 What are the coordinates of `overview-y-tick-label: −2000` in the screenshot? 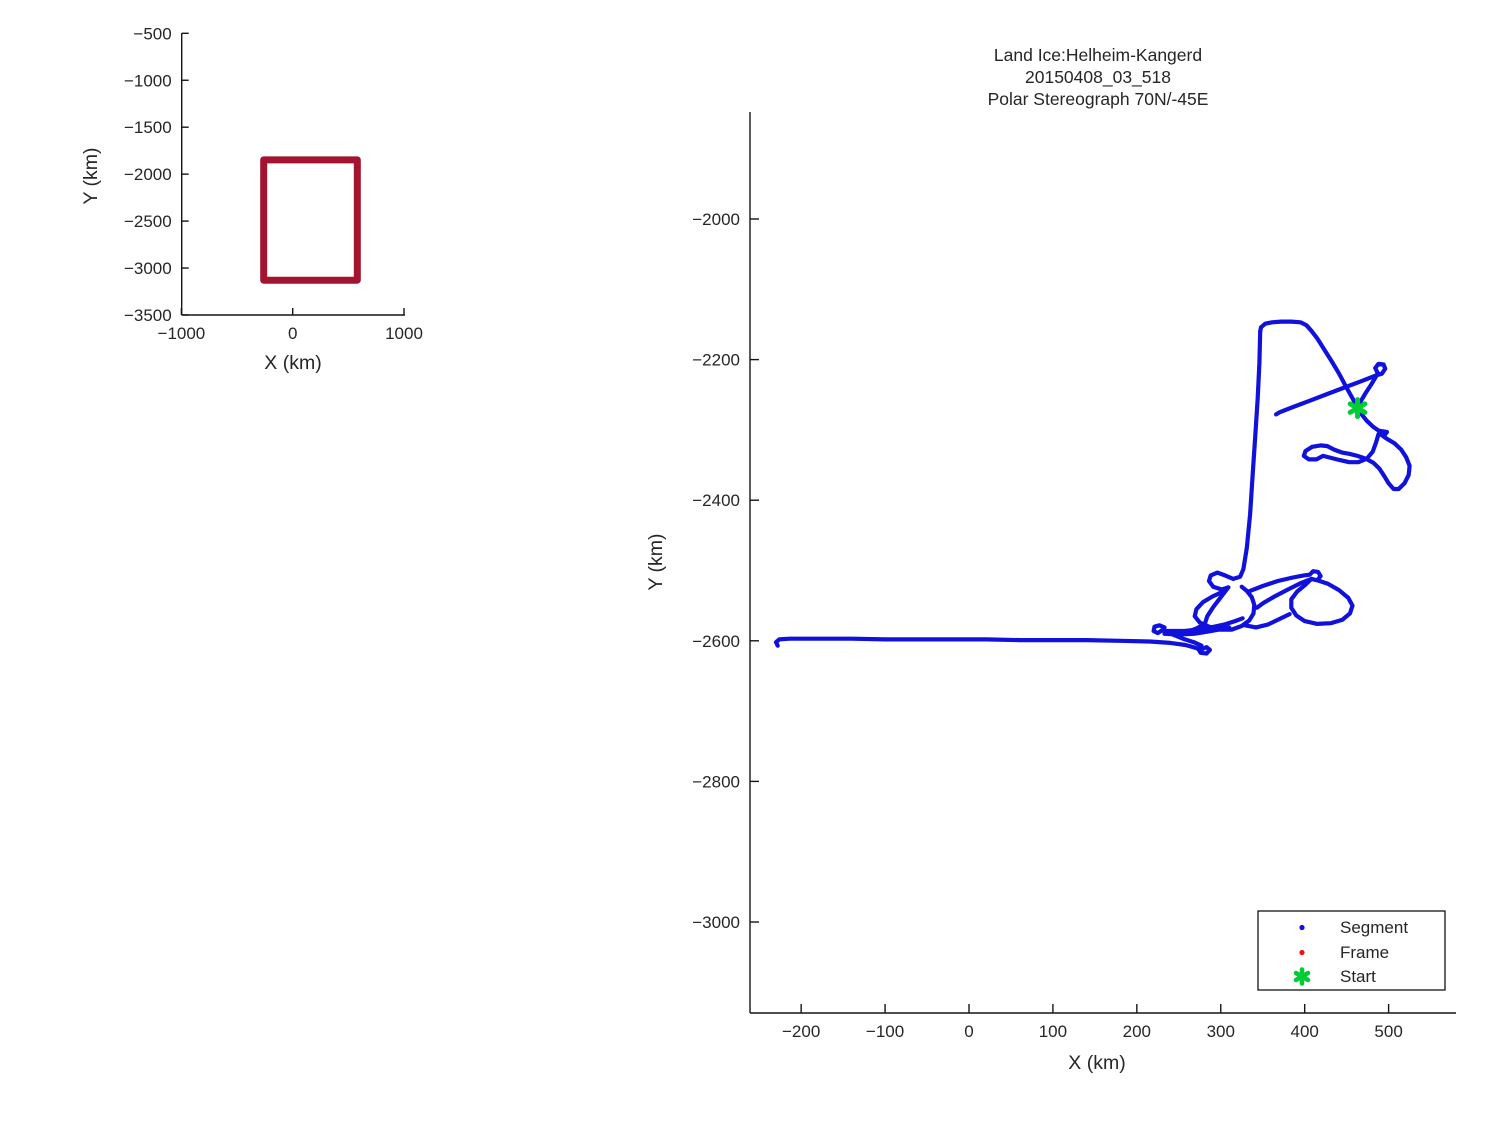 It's located at (148, 174).